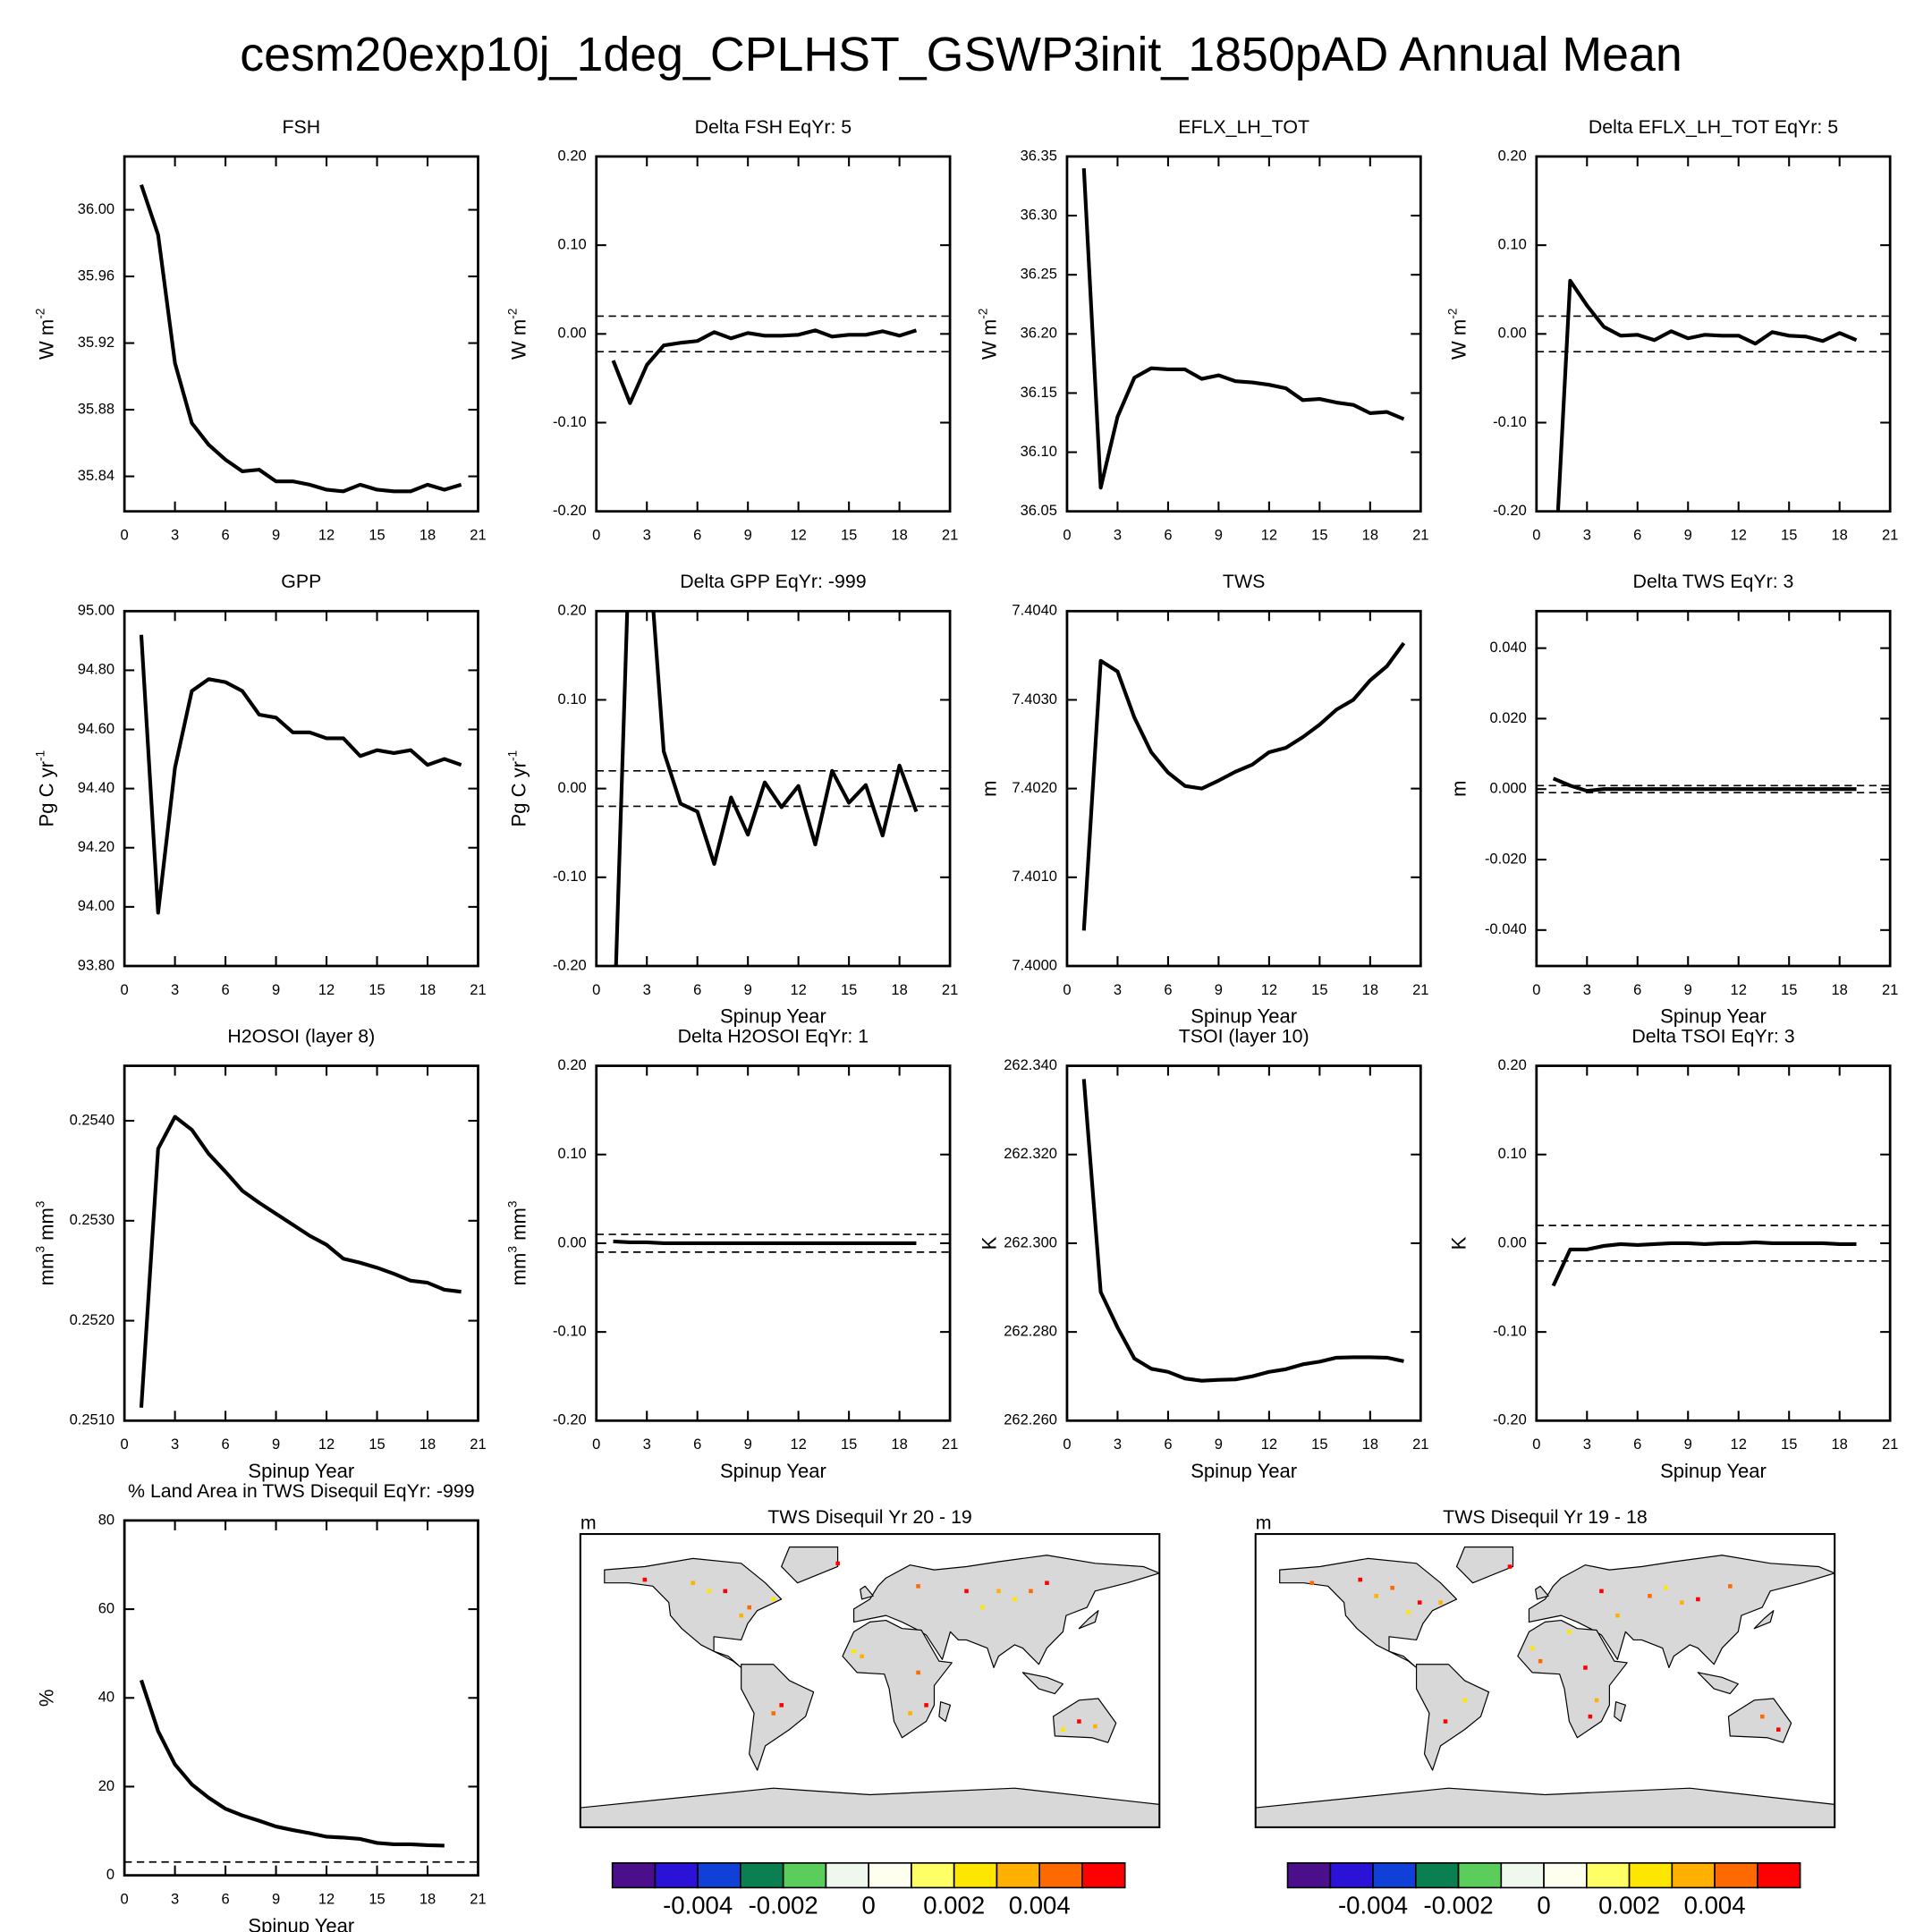 The image size is (1932, 1932). Describe the element at coordinates (47, 1698) in the screenshot. I see `y-label-text: %` at that location.